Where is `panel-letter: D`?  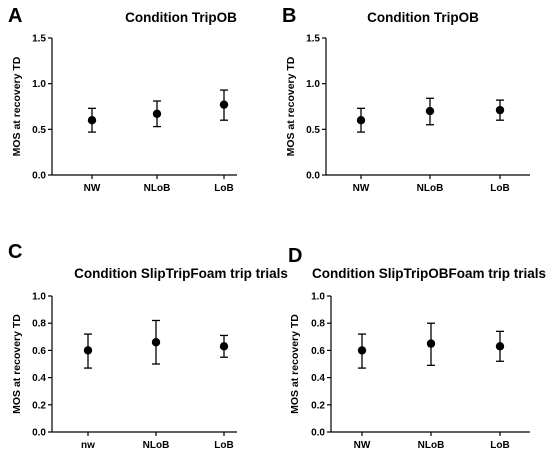 panel-letter: D is located at coordinates (295, 256).